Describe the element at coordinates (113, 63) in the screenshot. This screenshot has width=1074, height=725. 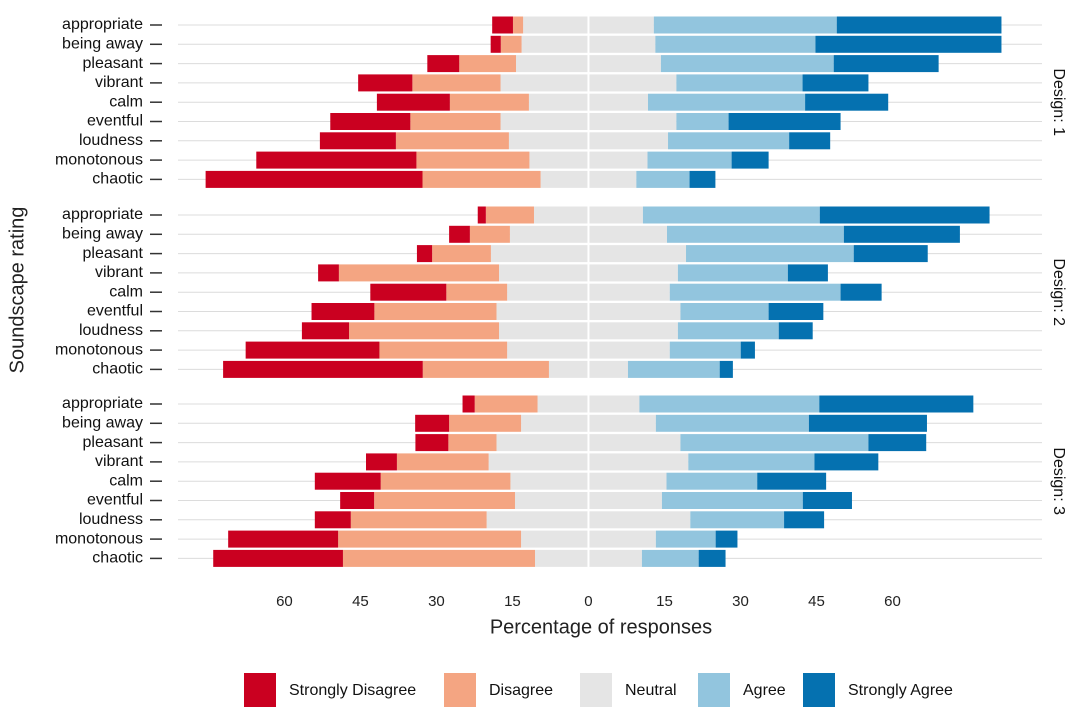
I see `y-tick-label: pleasant` at that location.